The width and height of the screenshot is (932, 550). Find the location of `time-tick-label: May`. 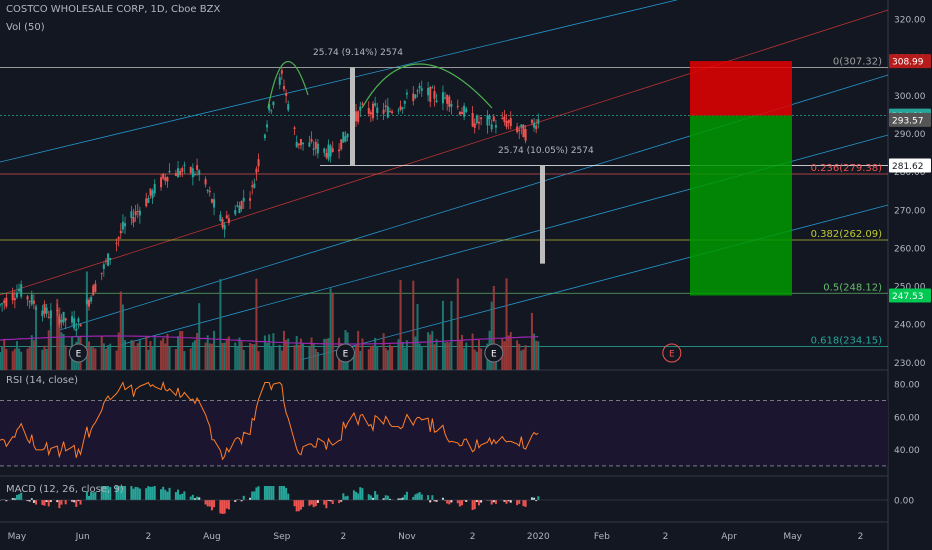

time-tick-label: May is located at coordinates (792, 537).